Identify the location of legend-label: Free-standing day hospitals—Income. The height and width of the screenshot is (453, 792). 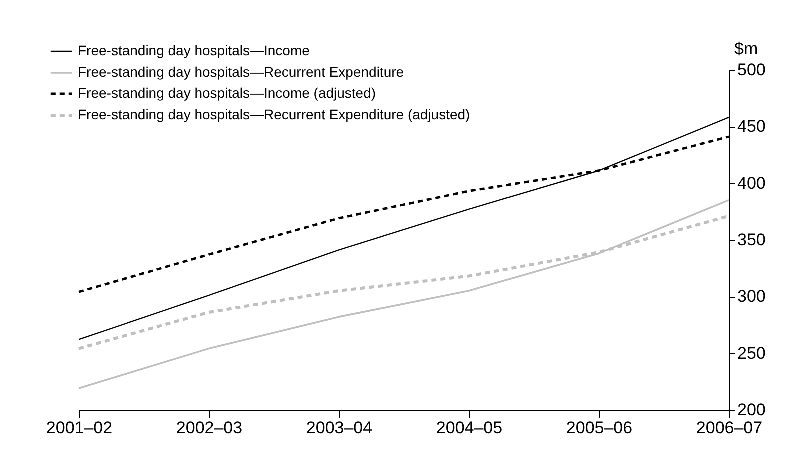
(194, 50).